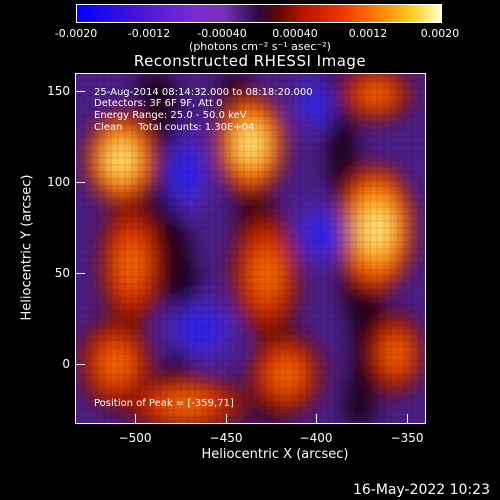  What do you see at coordinates (203, 92) in the screenshot?
I see `time-range-text: 25-Aug-2014 08:14:32.000 to 08:18:20.000` at bounding box center [203, 92].